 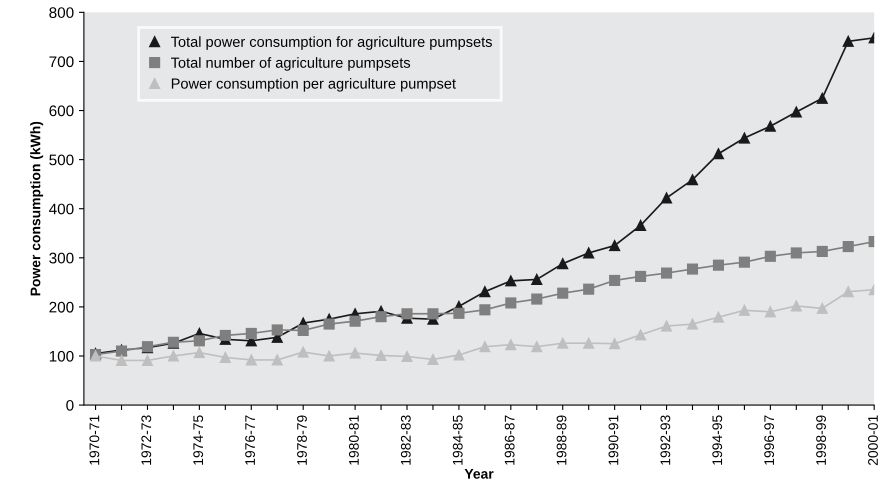 I want to click on x-tick-label: 1970-71, so click(x=94, y=440).